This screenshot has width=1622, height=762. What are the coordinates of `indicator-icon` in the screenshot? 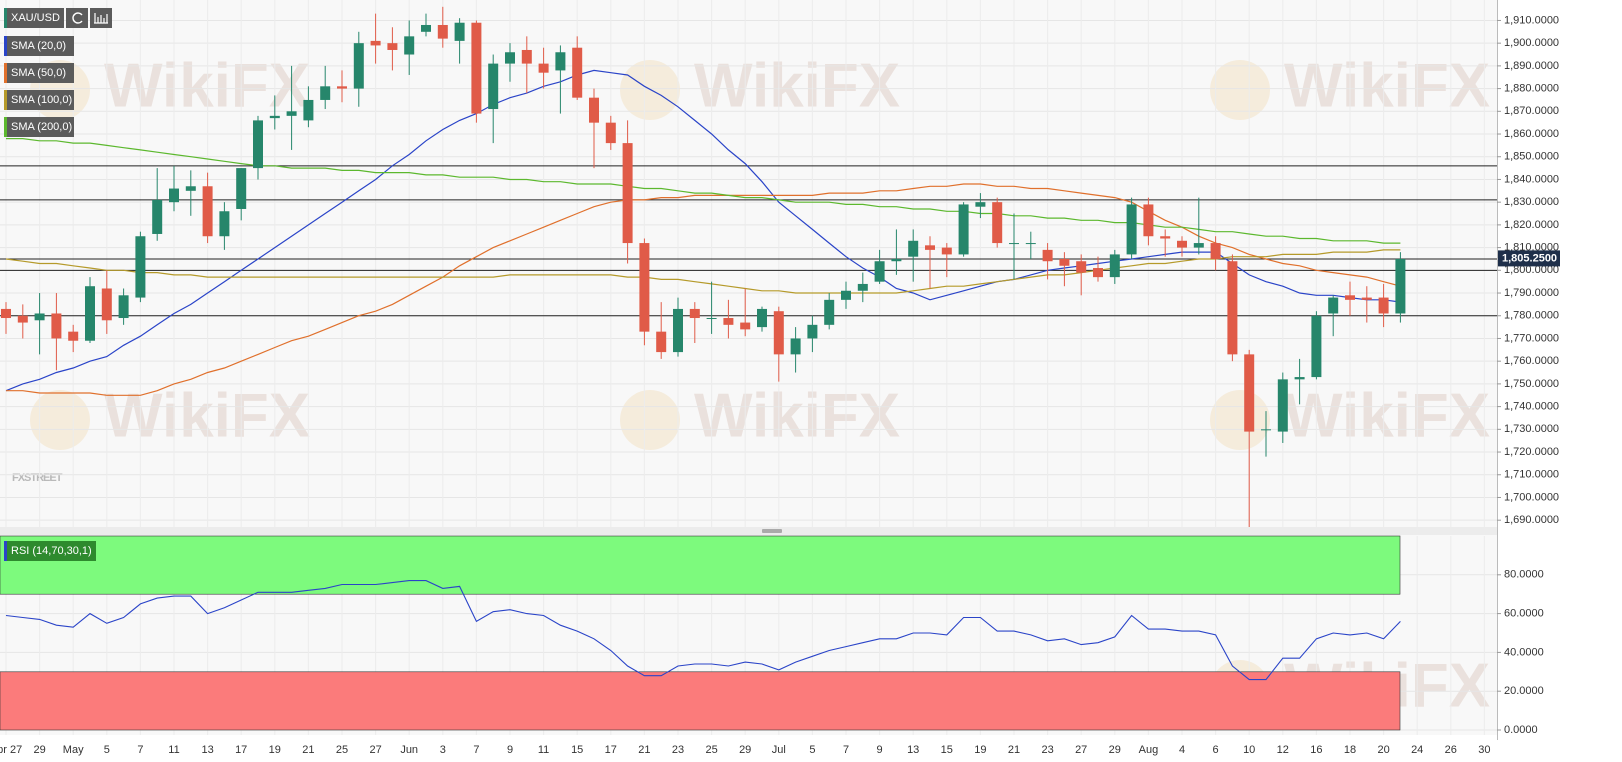 It's located at (101, 18).